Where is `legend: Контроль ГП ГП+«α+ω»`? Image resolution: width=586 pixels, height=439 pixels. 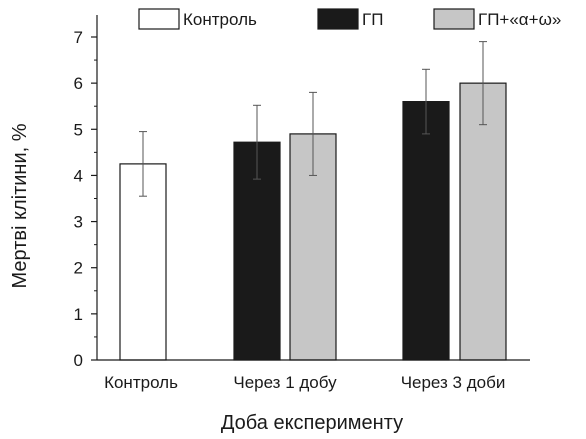 legend: Контроль ГП ГП+«α+ω» is located at coordinates (349, 19).